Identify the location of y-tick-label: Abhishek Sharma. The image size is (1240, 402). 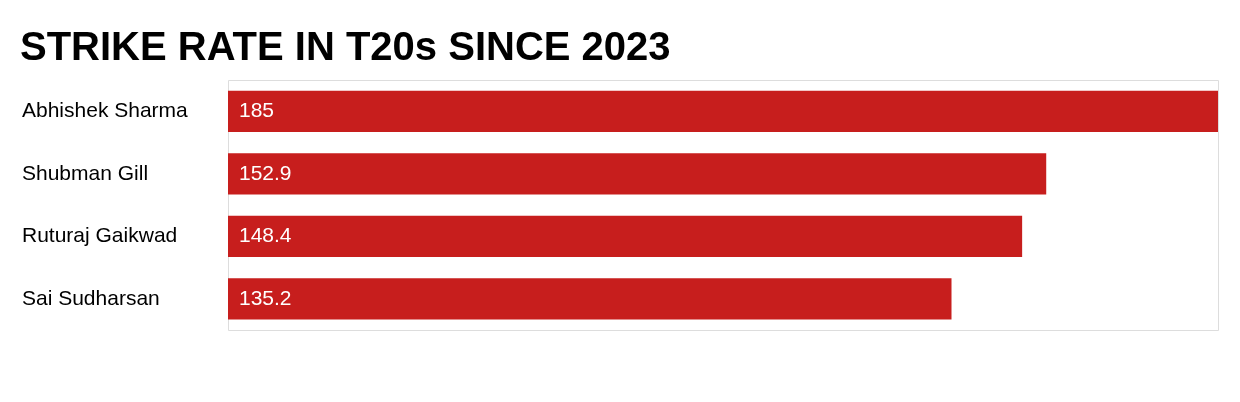
(105, 110).